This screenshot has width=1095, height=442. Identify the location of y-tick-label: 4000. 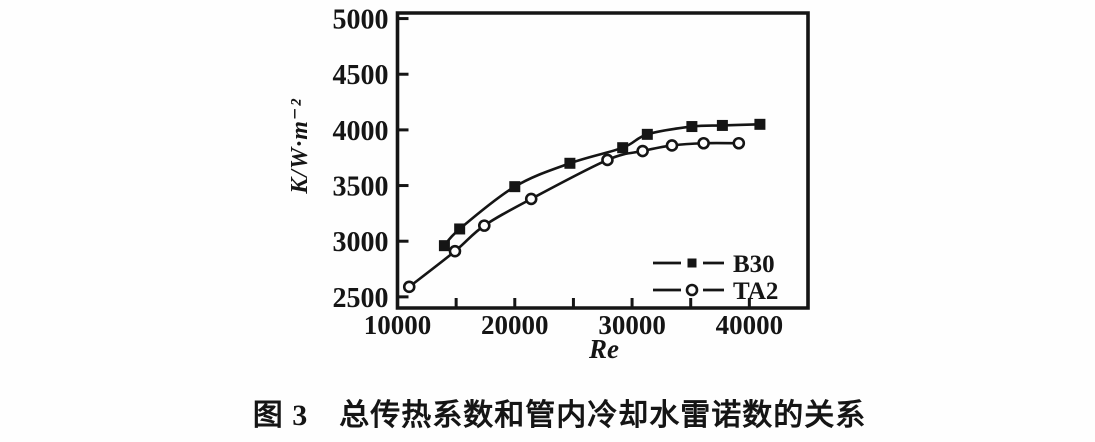
(361, 131).